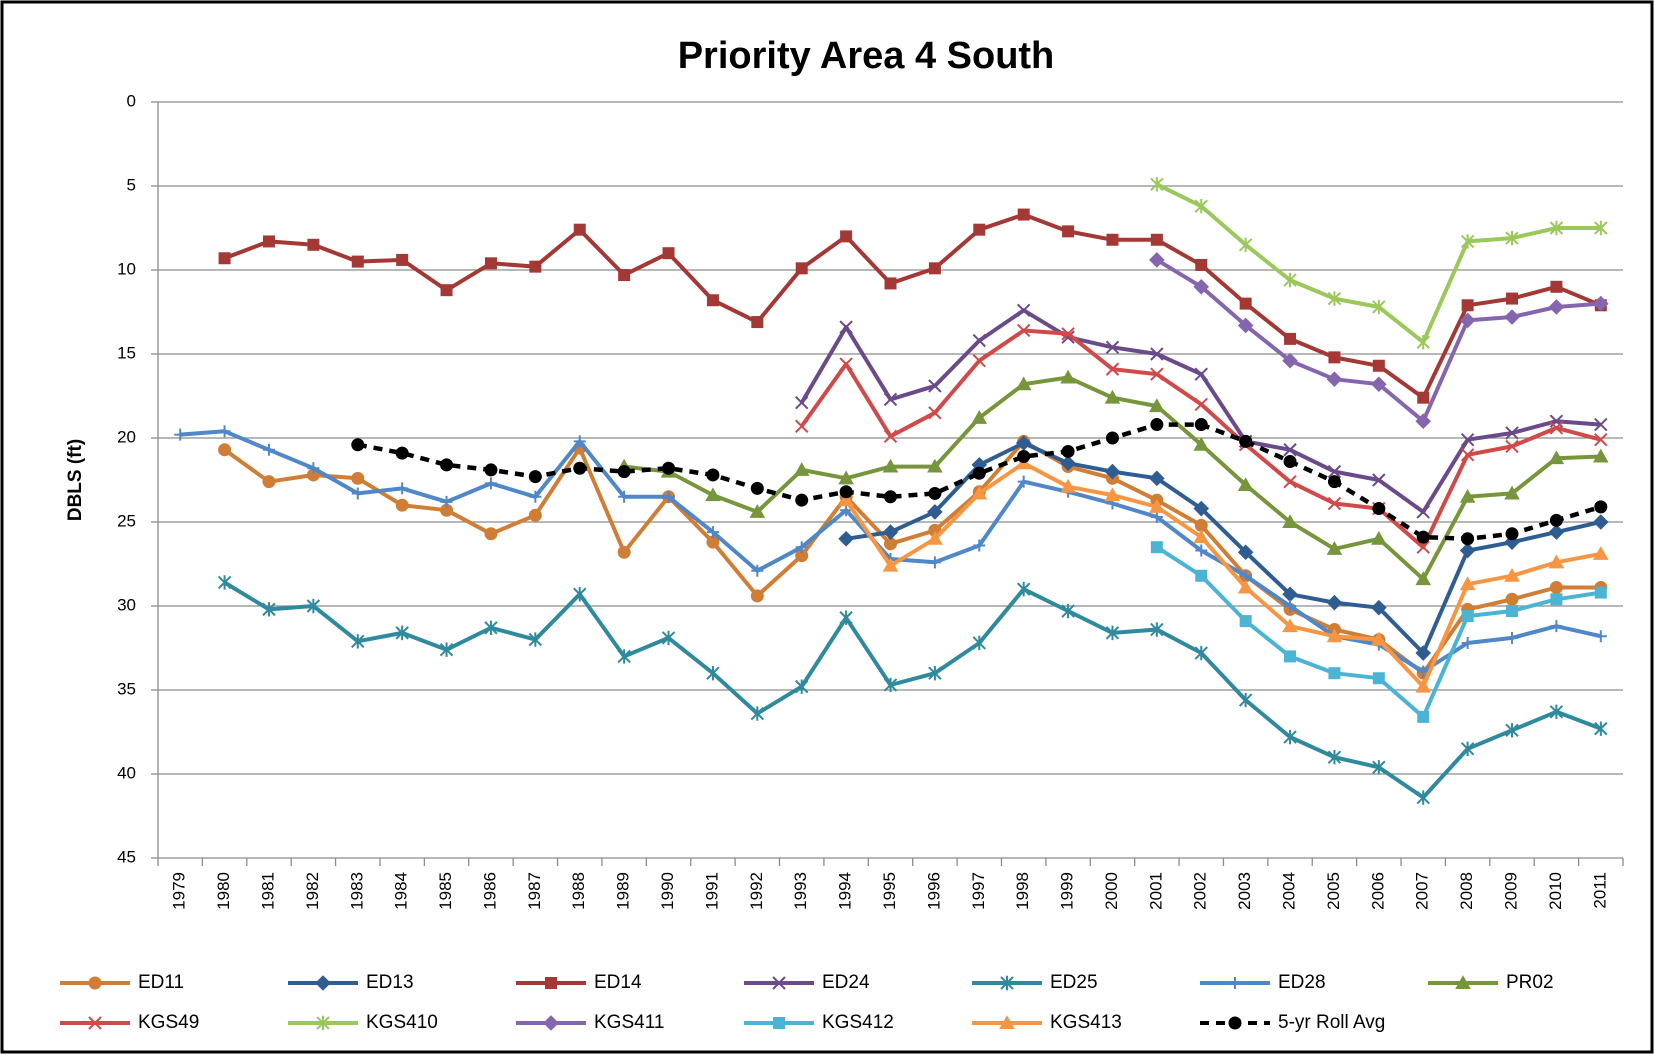 The width and height of the screenshot is (1654, 1054). What do you see at coordinates (356, 891) in the screenshot?
I see `x-tick-label: 1983` at bounding box center [356, 891].